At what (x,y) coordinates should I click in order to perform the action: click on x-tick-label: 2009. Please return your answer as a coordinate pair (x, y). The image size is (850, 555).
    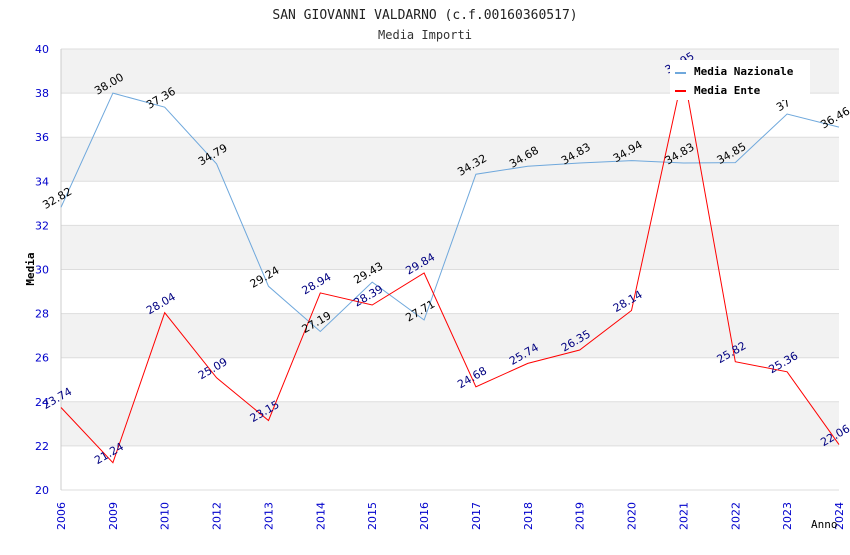
    Looking at the image, I should click on (113, 516).